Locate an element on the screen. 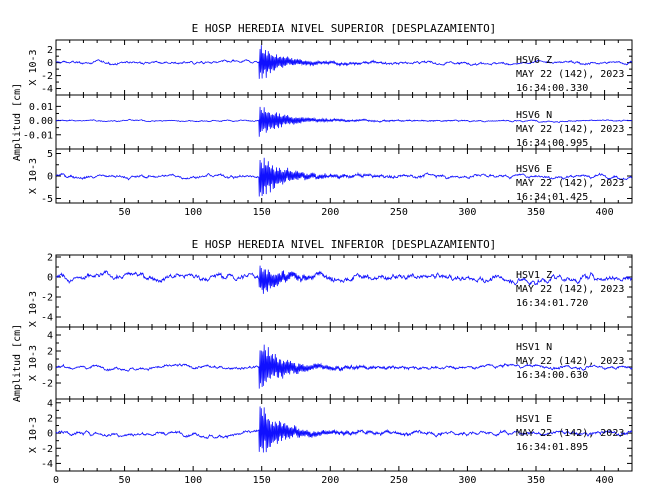  y-tick-label: -5 is located at coordinates (47, 199).